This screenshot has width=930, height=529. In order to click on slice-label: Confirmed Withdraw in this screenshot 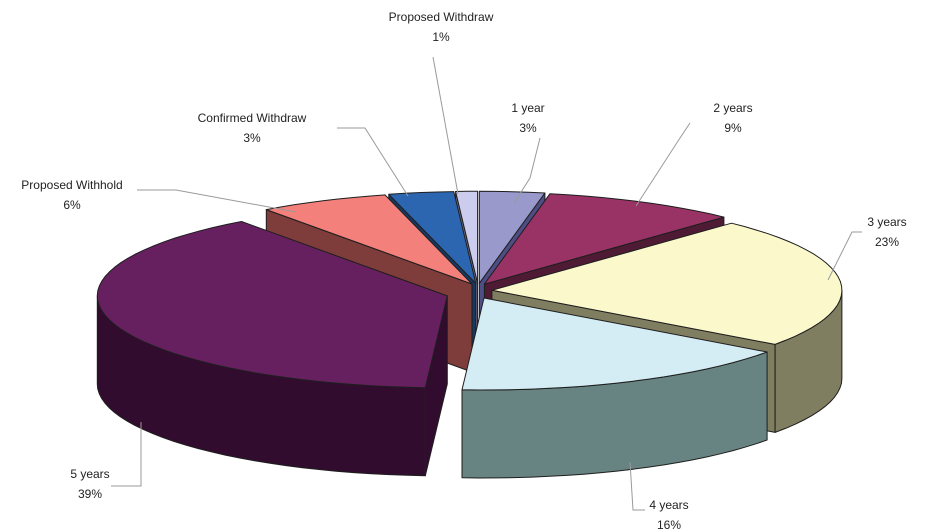, I will do `click(252, 118)`.